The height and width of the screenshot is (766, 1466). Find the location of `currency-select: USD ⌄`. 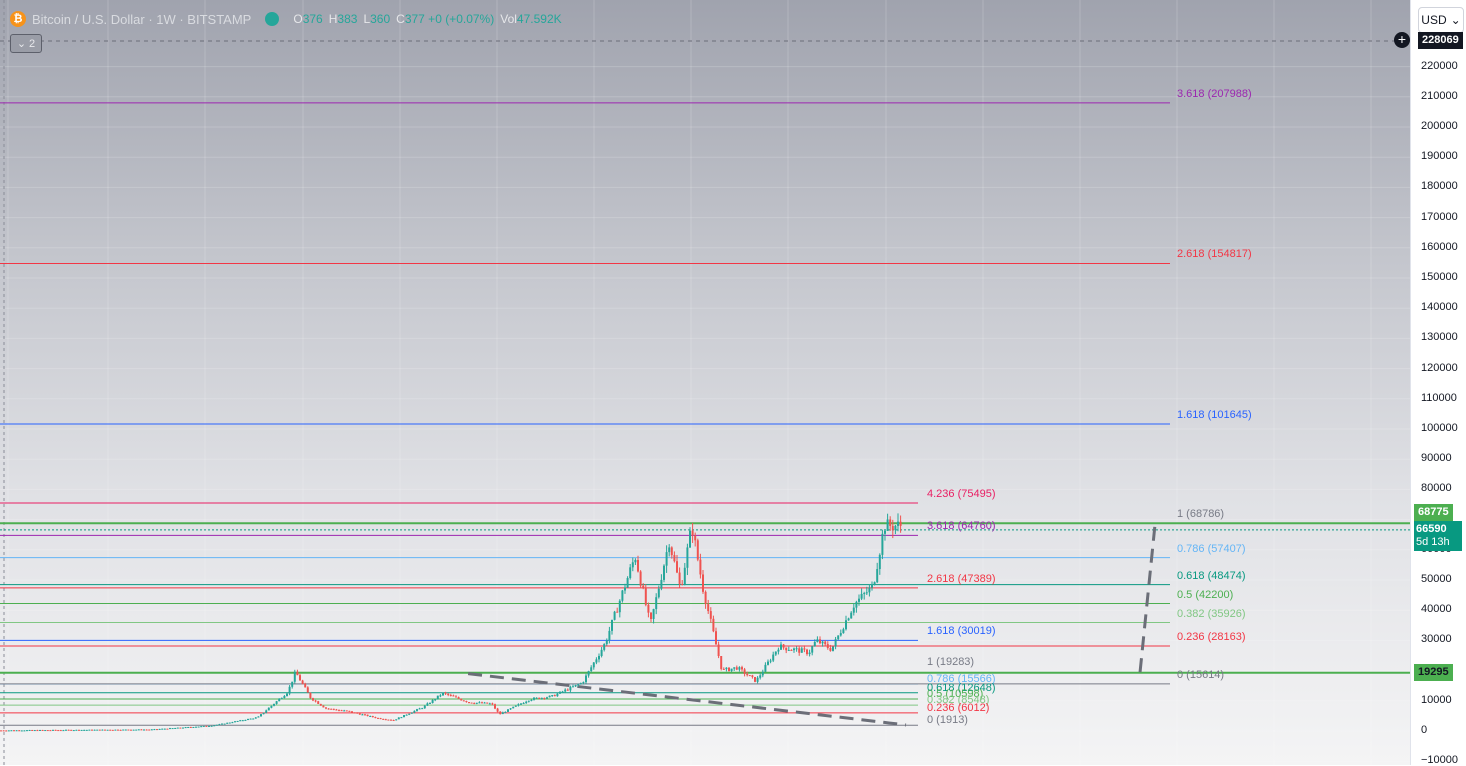

currency-select: USD ⌄ is located at coordinates (1441, 20).